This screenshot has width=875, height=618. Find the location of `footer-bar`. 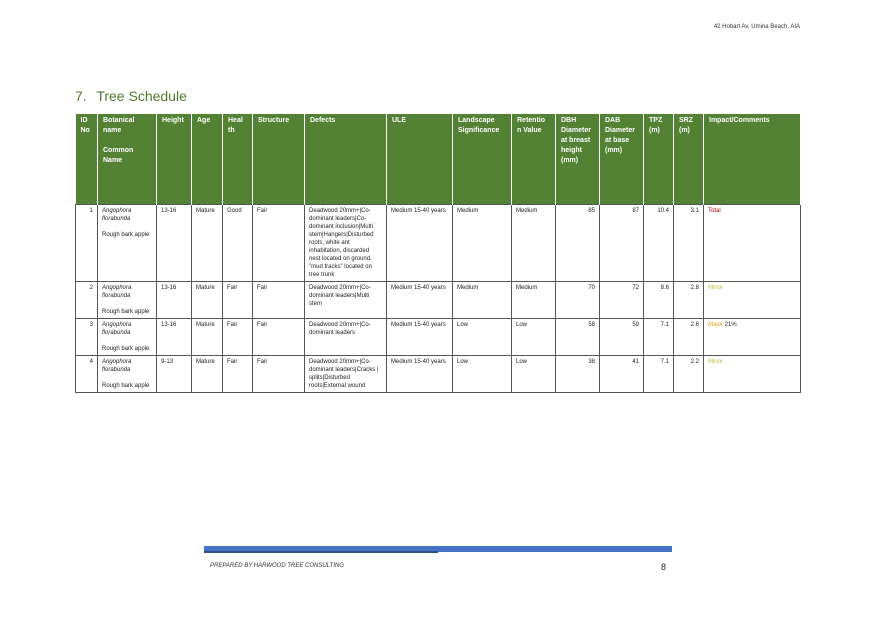

footer-bar is located at coordinates (438, 549).